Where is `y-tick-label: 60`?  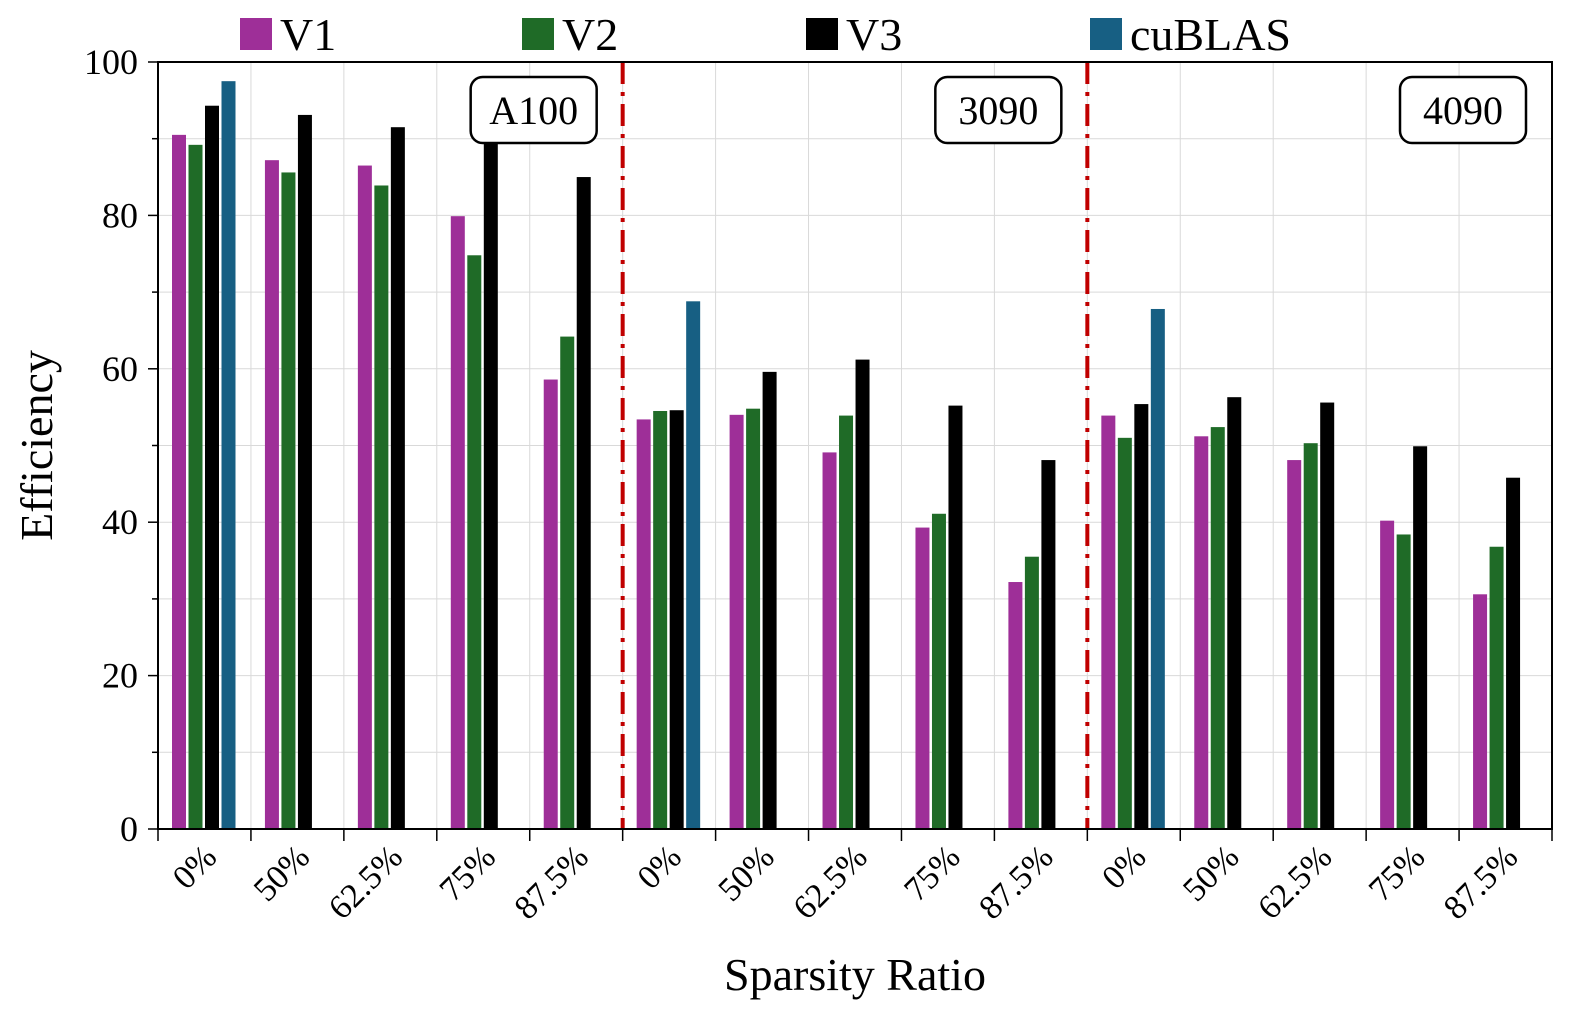 y-tick-label: 60 is located at coordinates (120, 369).